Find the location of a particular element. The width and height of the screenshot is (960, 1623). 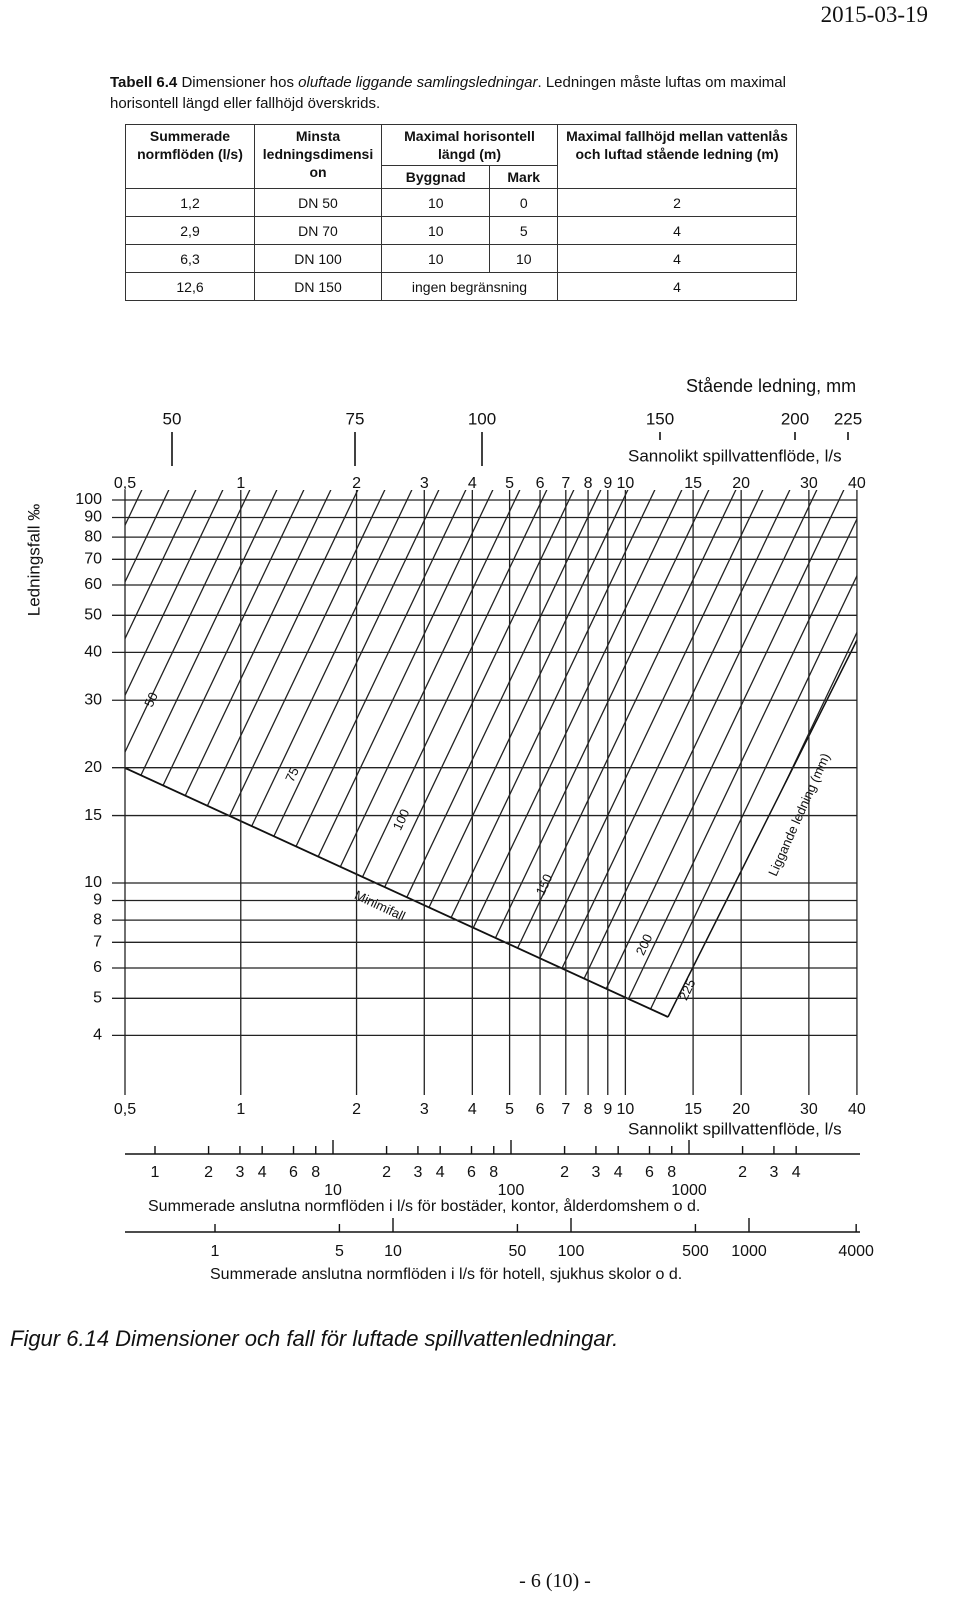

table-row: 2,9 DN 70 10 5 4 is located at coordinates (461, 230).